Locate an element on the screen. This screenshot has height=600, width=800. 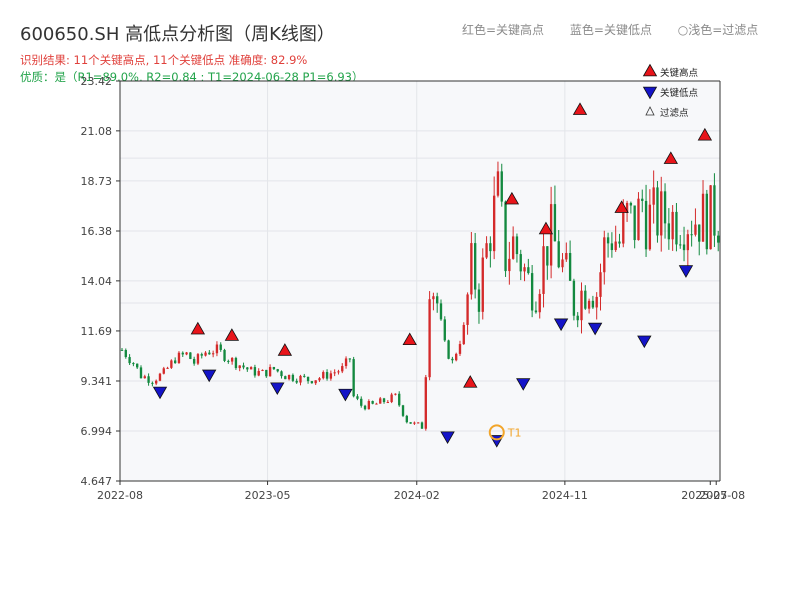
x-tick-label: 2022-08 is located at coordinates (120, 495).